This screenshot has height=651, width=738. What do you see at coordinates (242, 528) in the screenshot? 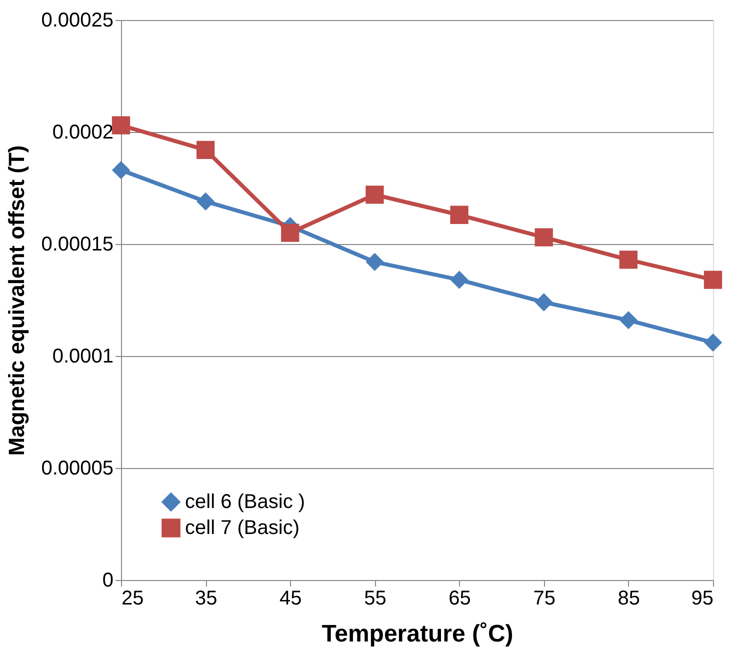
I see `legend-label: cell 7 (Basic)` at bounding box center [242, 528].